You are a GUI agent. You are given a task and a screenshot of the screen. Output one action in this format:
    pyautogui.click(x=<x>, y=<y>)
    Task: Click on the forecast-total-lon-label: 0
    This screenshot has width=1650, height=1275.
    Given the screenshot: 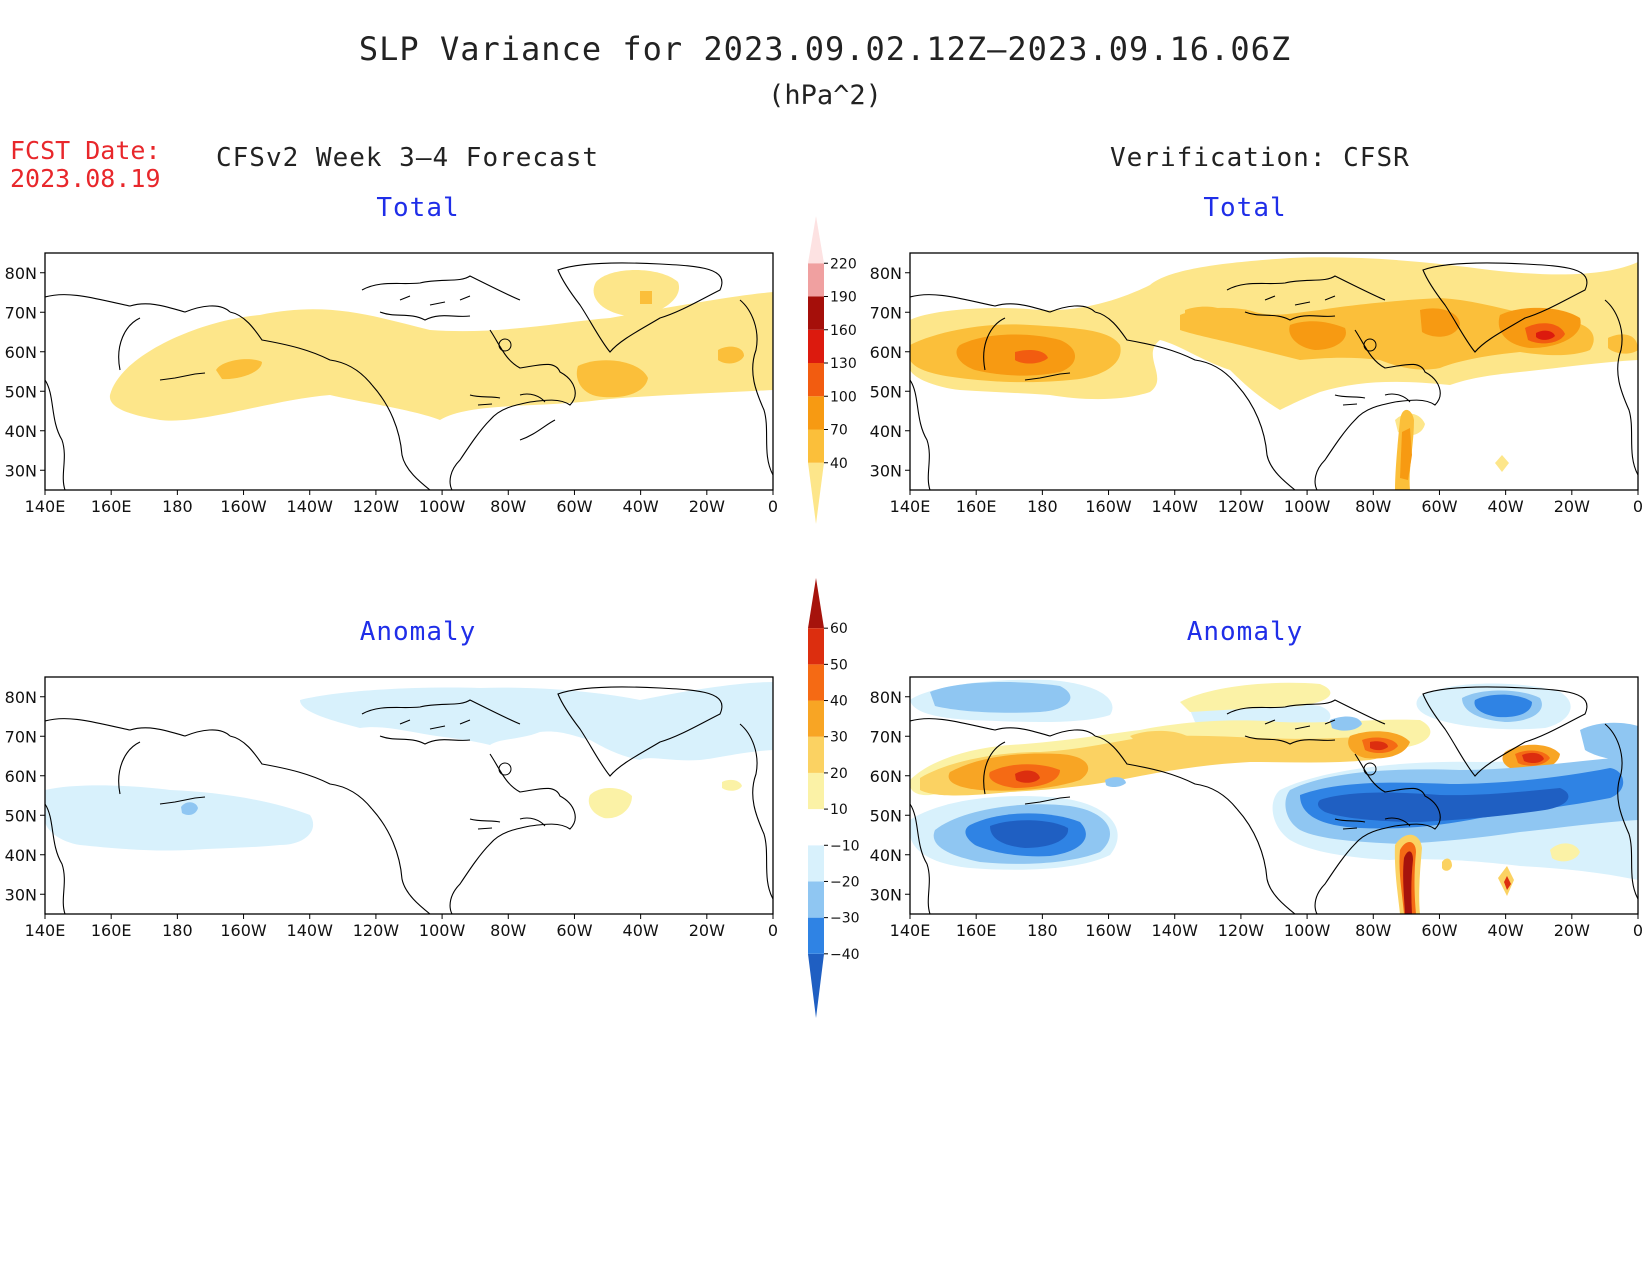 What is the action you would take?
    pyautogui.click(x=773, y=506)
    